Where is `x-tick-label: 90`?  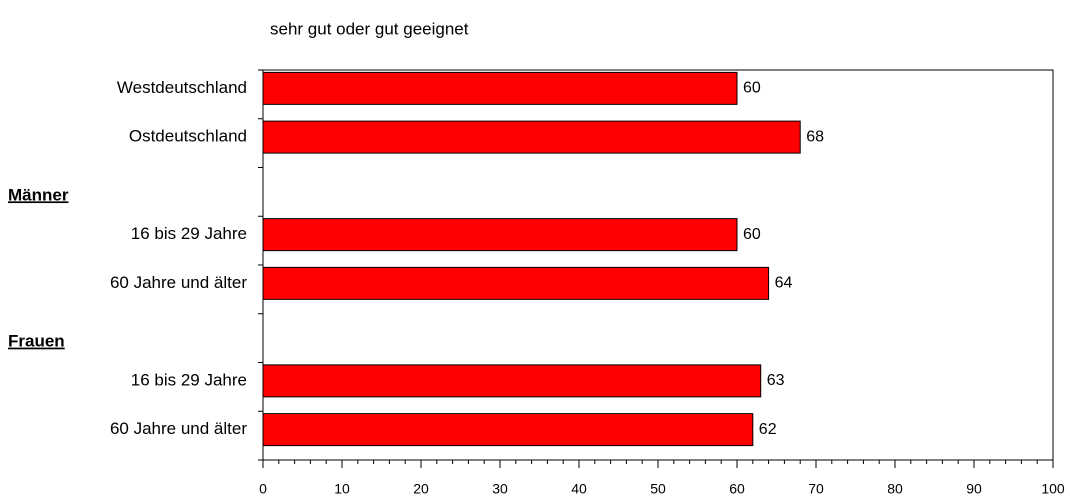
x-tick-label: 90 is located at coordinates (974, 488).